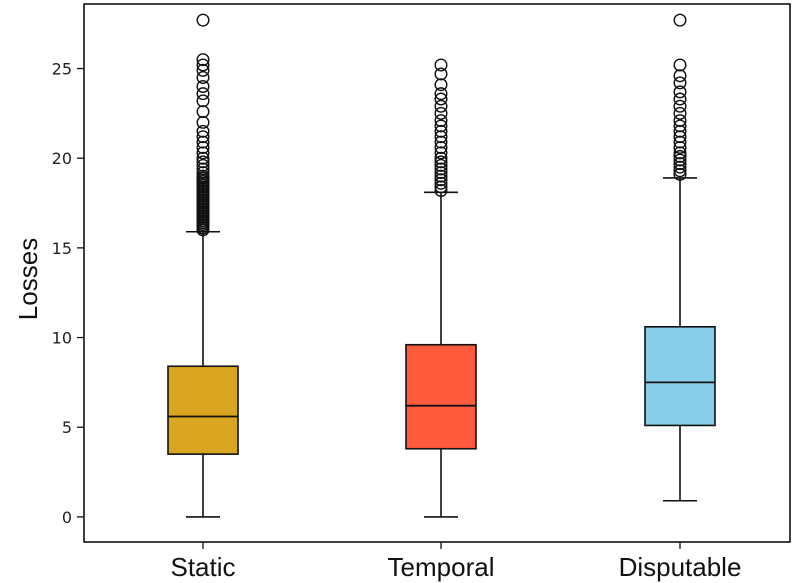 This screenshot has width=794, height=583. Describe the element at coordinates (680, 376) in the screenshot. I see `iqr-box-disputable` at that location.